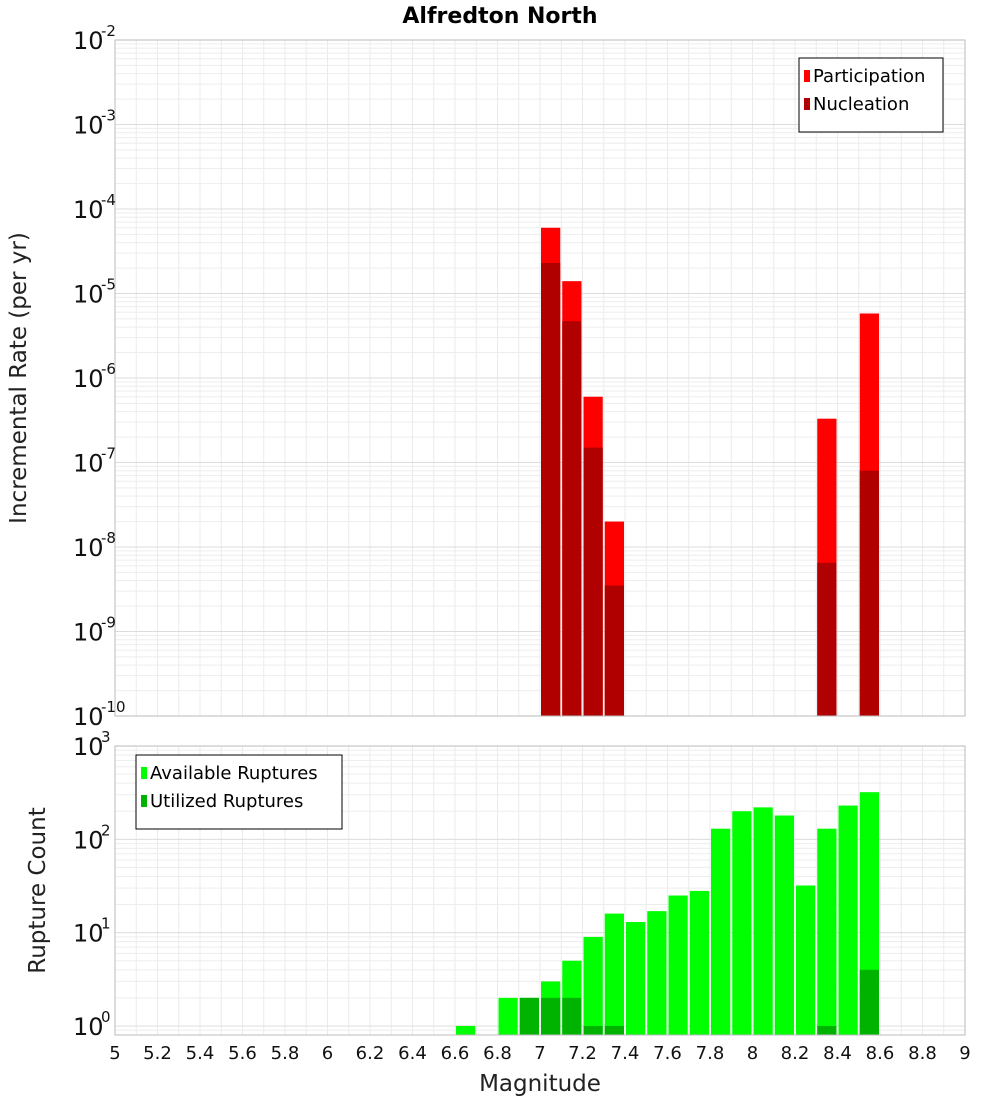 Image resolution: width=1000 pixels, height=1104 pixels. I want to click on x-tick-label: 8.6, so click(880, 1053).